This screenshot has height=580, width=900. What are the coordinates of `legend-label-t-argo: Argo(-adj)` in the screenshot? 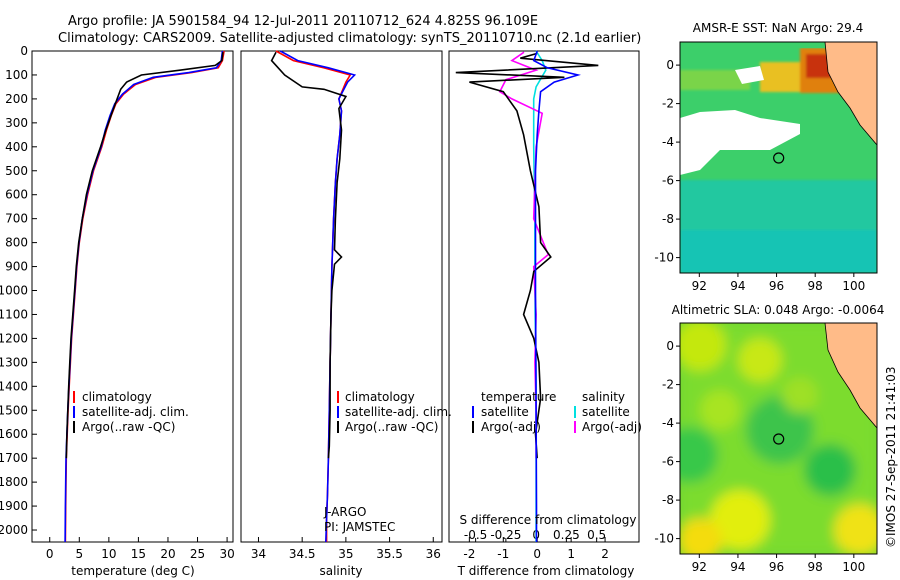 It's located at (511, 427).